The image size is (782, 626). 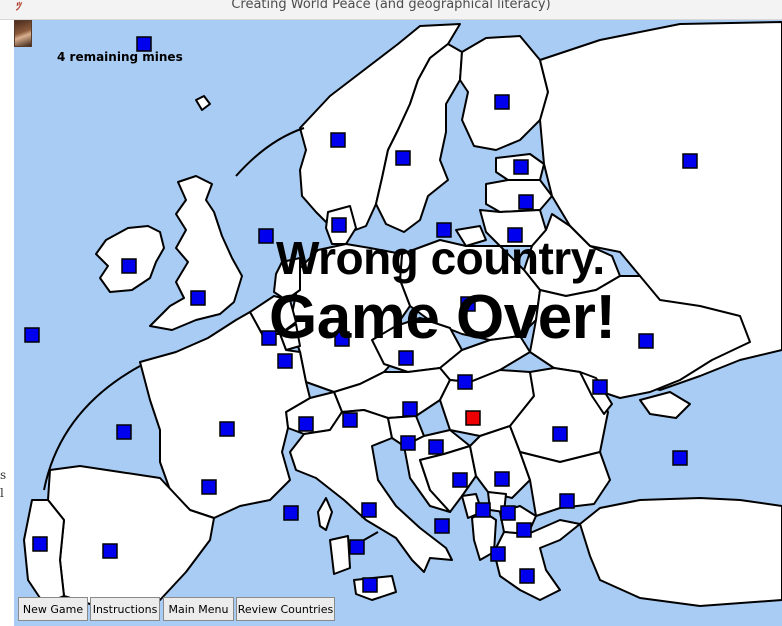 I want to click on island-faroe, so click(x=203, y=103).